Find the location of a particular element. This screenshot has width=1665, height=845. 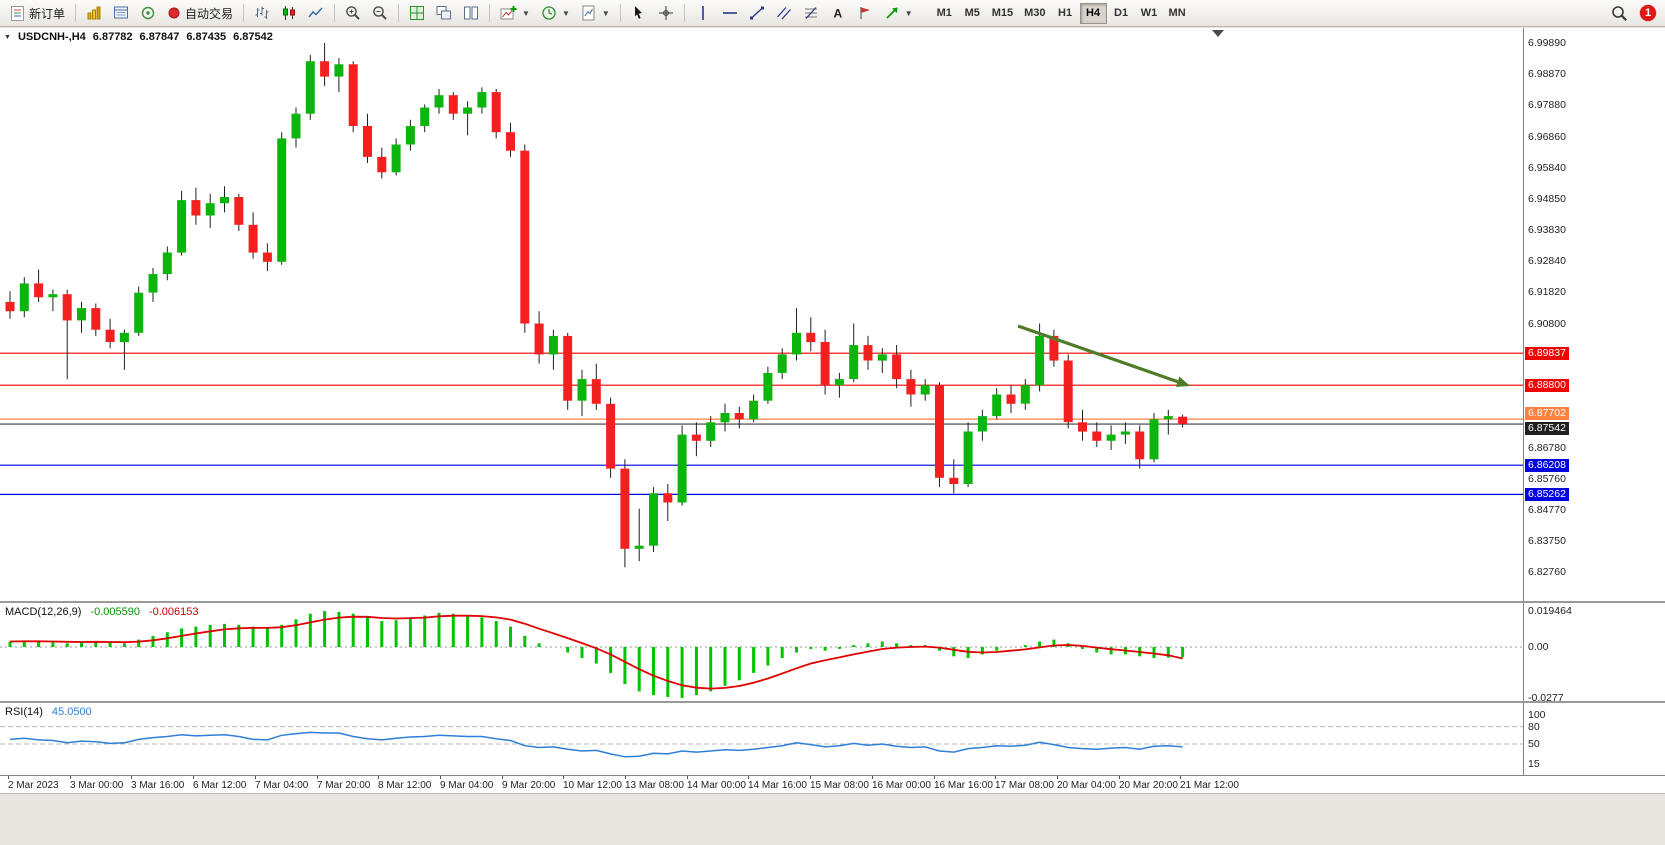

macd-panel is located at coordinates (761, 652).